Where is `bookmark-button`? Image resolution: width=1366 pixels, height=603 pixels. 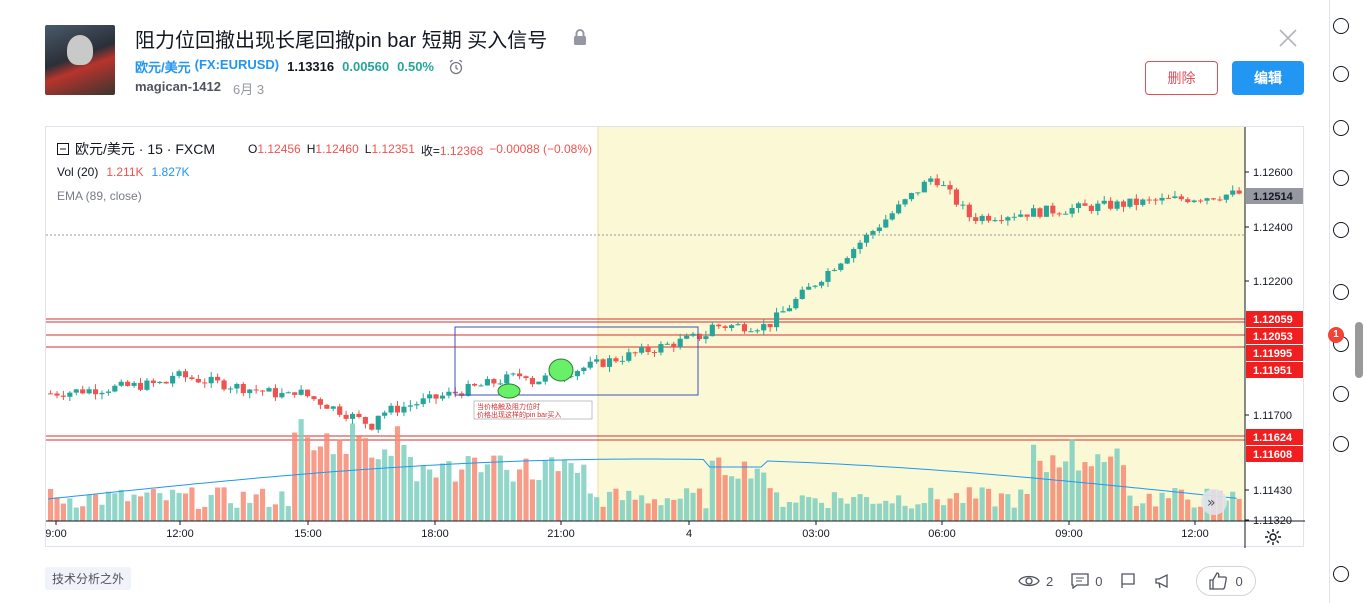
bookmark-button is located at coordinates (1128, 581).